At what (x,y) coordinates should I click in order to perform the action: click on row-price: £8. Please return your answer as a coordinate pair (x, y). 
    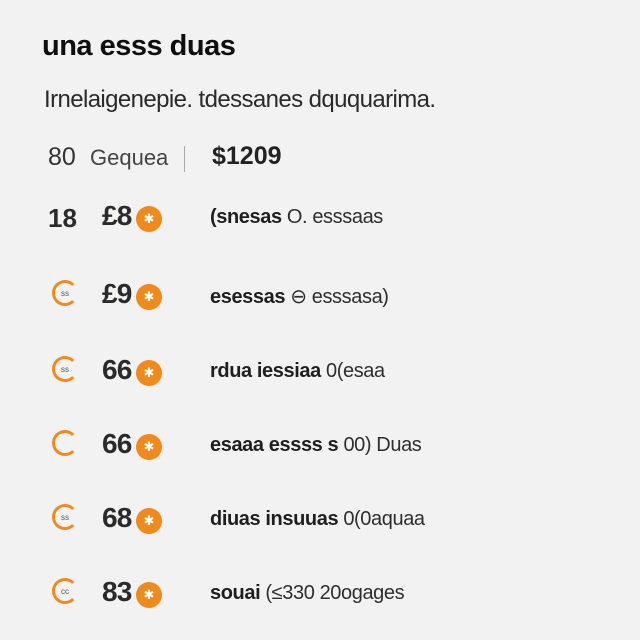
    Looking at the image, I should click on (117, 215).